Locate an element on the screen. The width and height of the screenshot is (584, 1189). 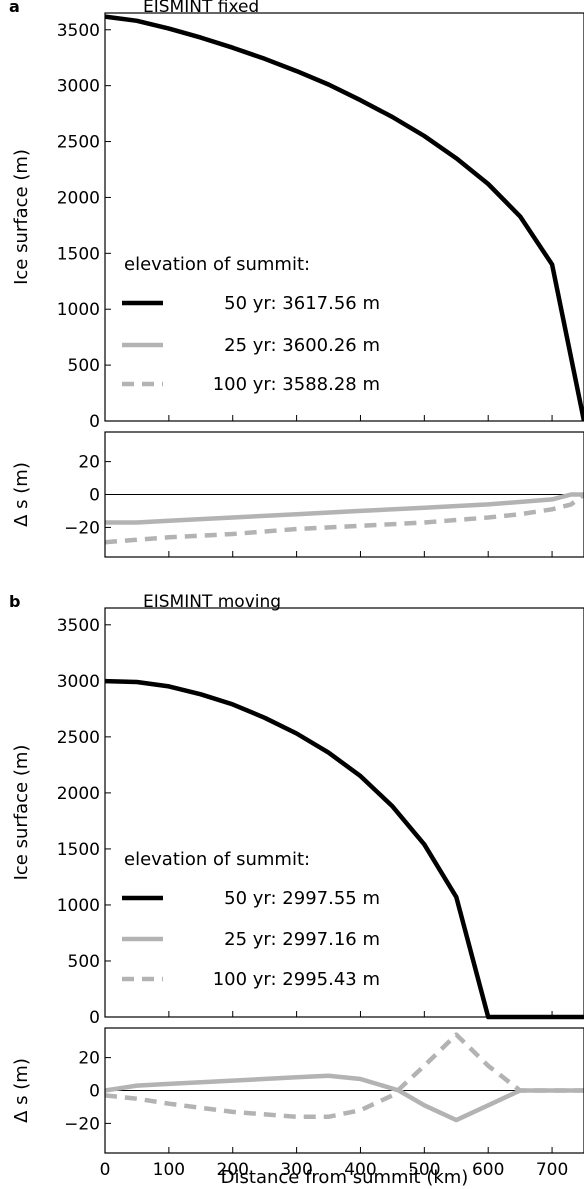
legend-entry-0: 50 yr: 2997.55 m is located at coordinates (302, 898).